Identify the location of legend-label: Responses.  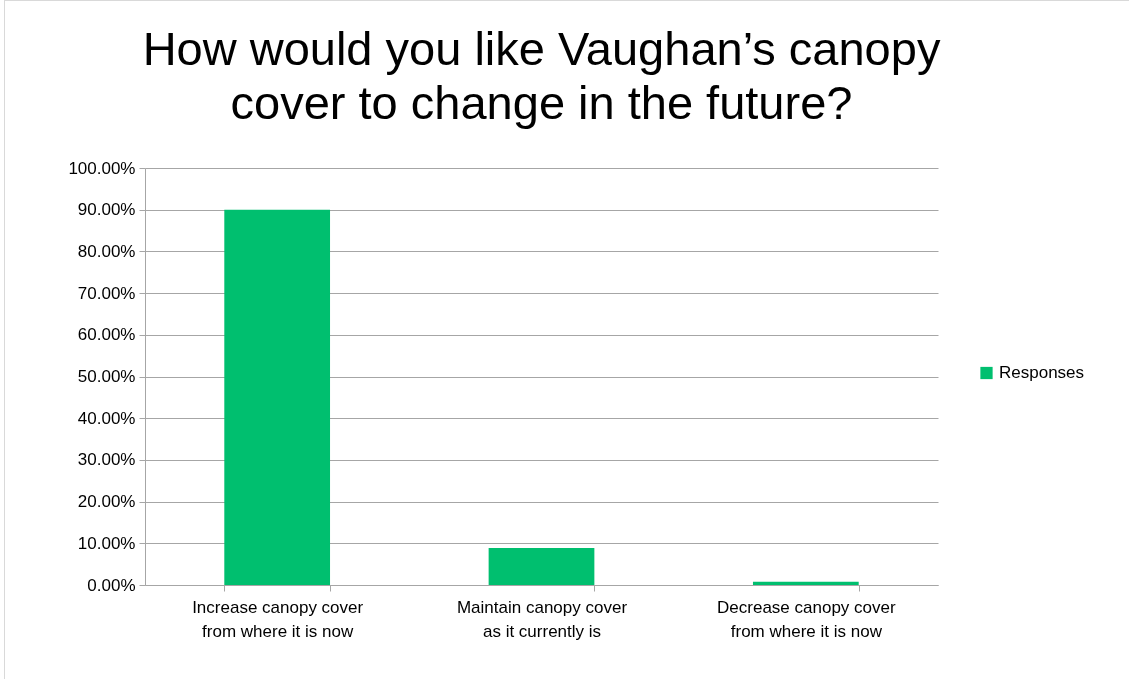
(1042, 372).